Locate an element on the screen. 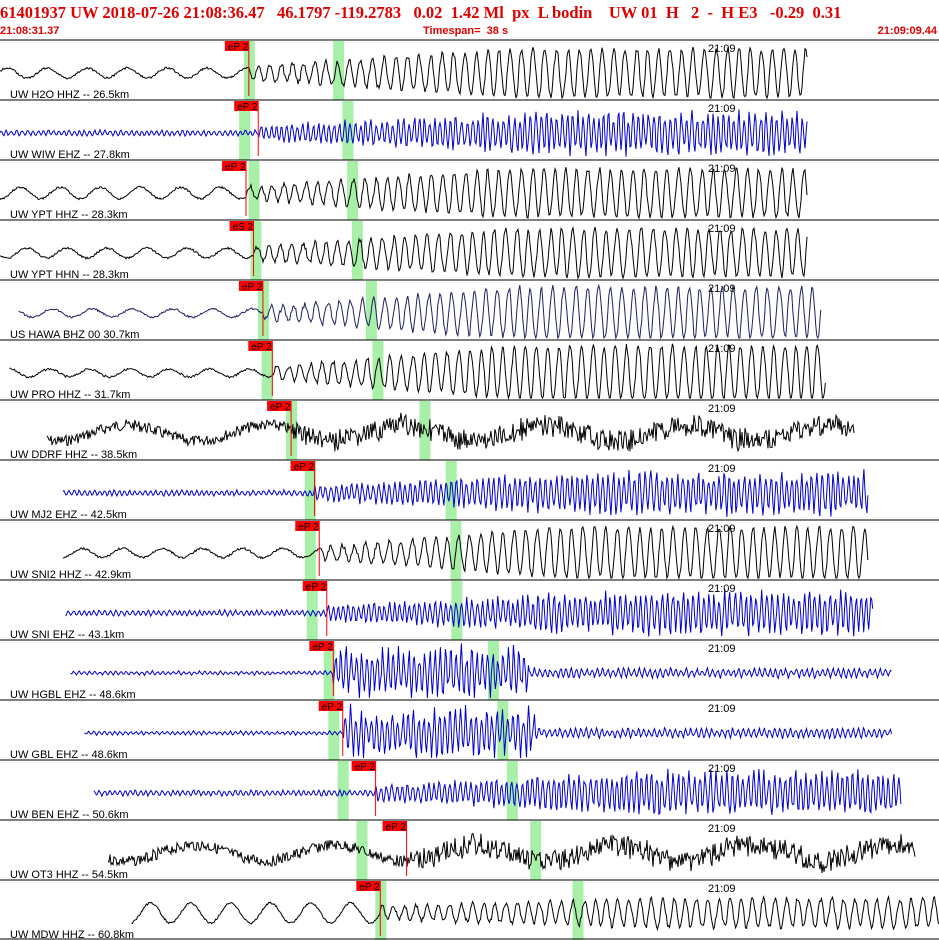 The image size is (939, 940). trace-panel: eP 2 21:09 UW OT3 HHZ -- 54.5km is located at coordinates (469, 850).